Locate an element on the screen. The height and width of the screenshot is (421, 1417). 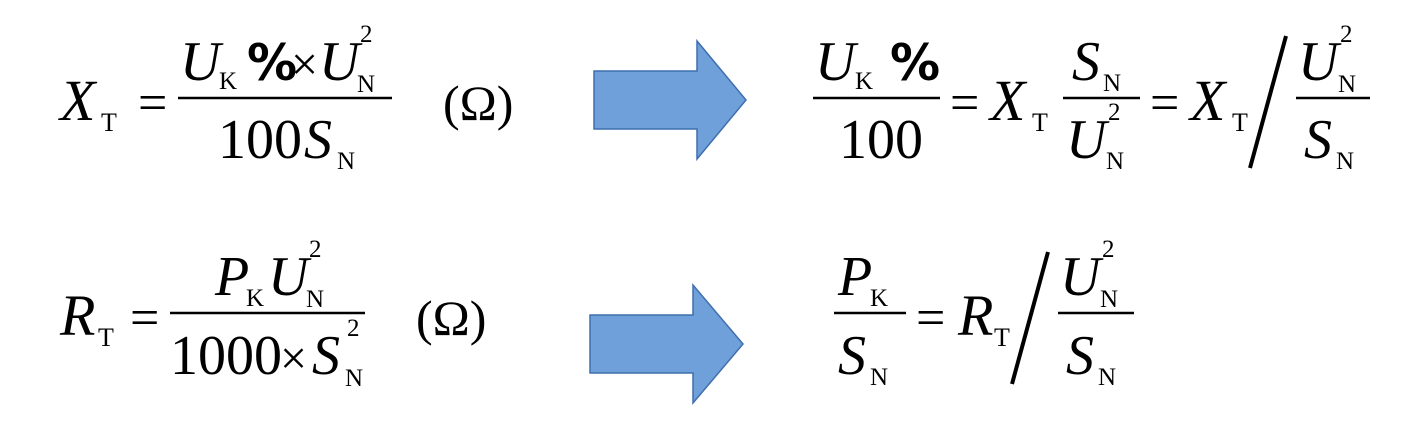
rt-num-p: P is located at coordinates (231, 277).